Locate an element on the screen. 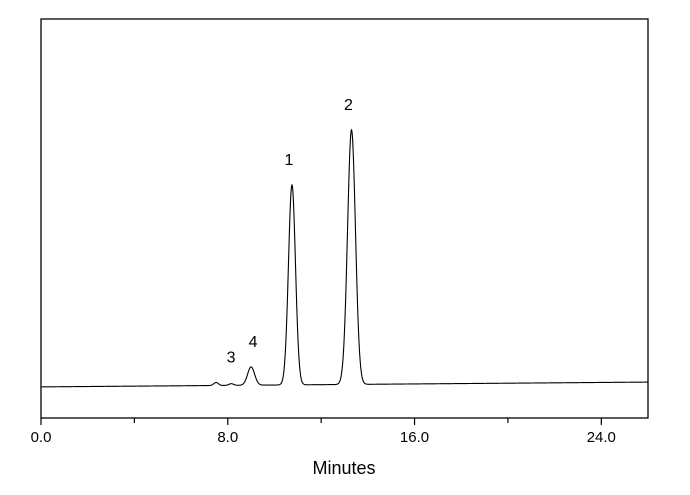 The width and height of the screenshot is (690, 495). x-tick-label: 24.0 is located at coordinates (601, 437).